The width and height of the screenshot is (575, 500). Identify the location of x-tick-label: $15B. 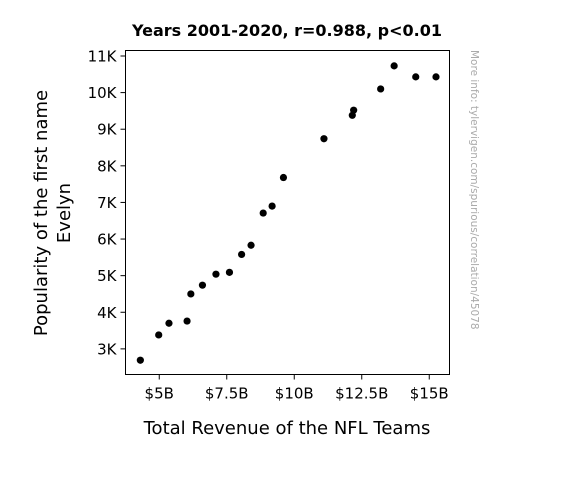
(429, 394).